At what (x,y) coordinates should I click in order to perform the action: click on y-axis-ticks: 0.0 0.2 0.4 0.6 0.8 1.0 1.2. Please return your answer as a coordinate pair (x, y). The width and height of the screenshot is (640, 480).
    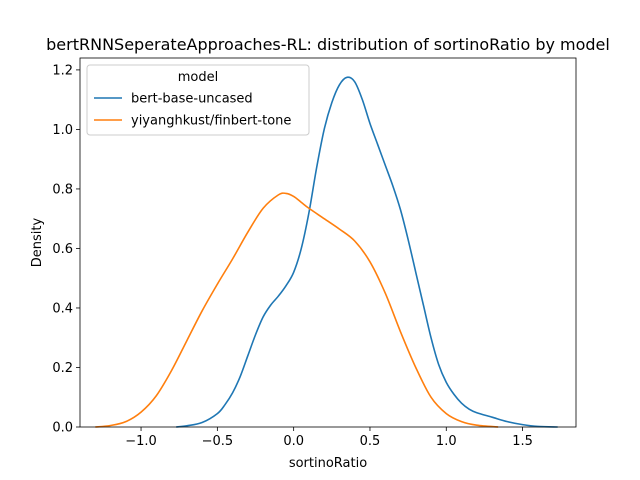
    Looking at the image, I should click on (66, 249).